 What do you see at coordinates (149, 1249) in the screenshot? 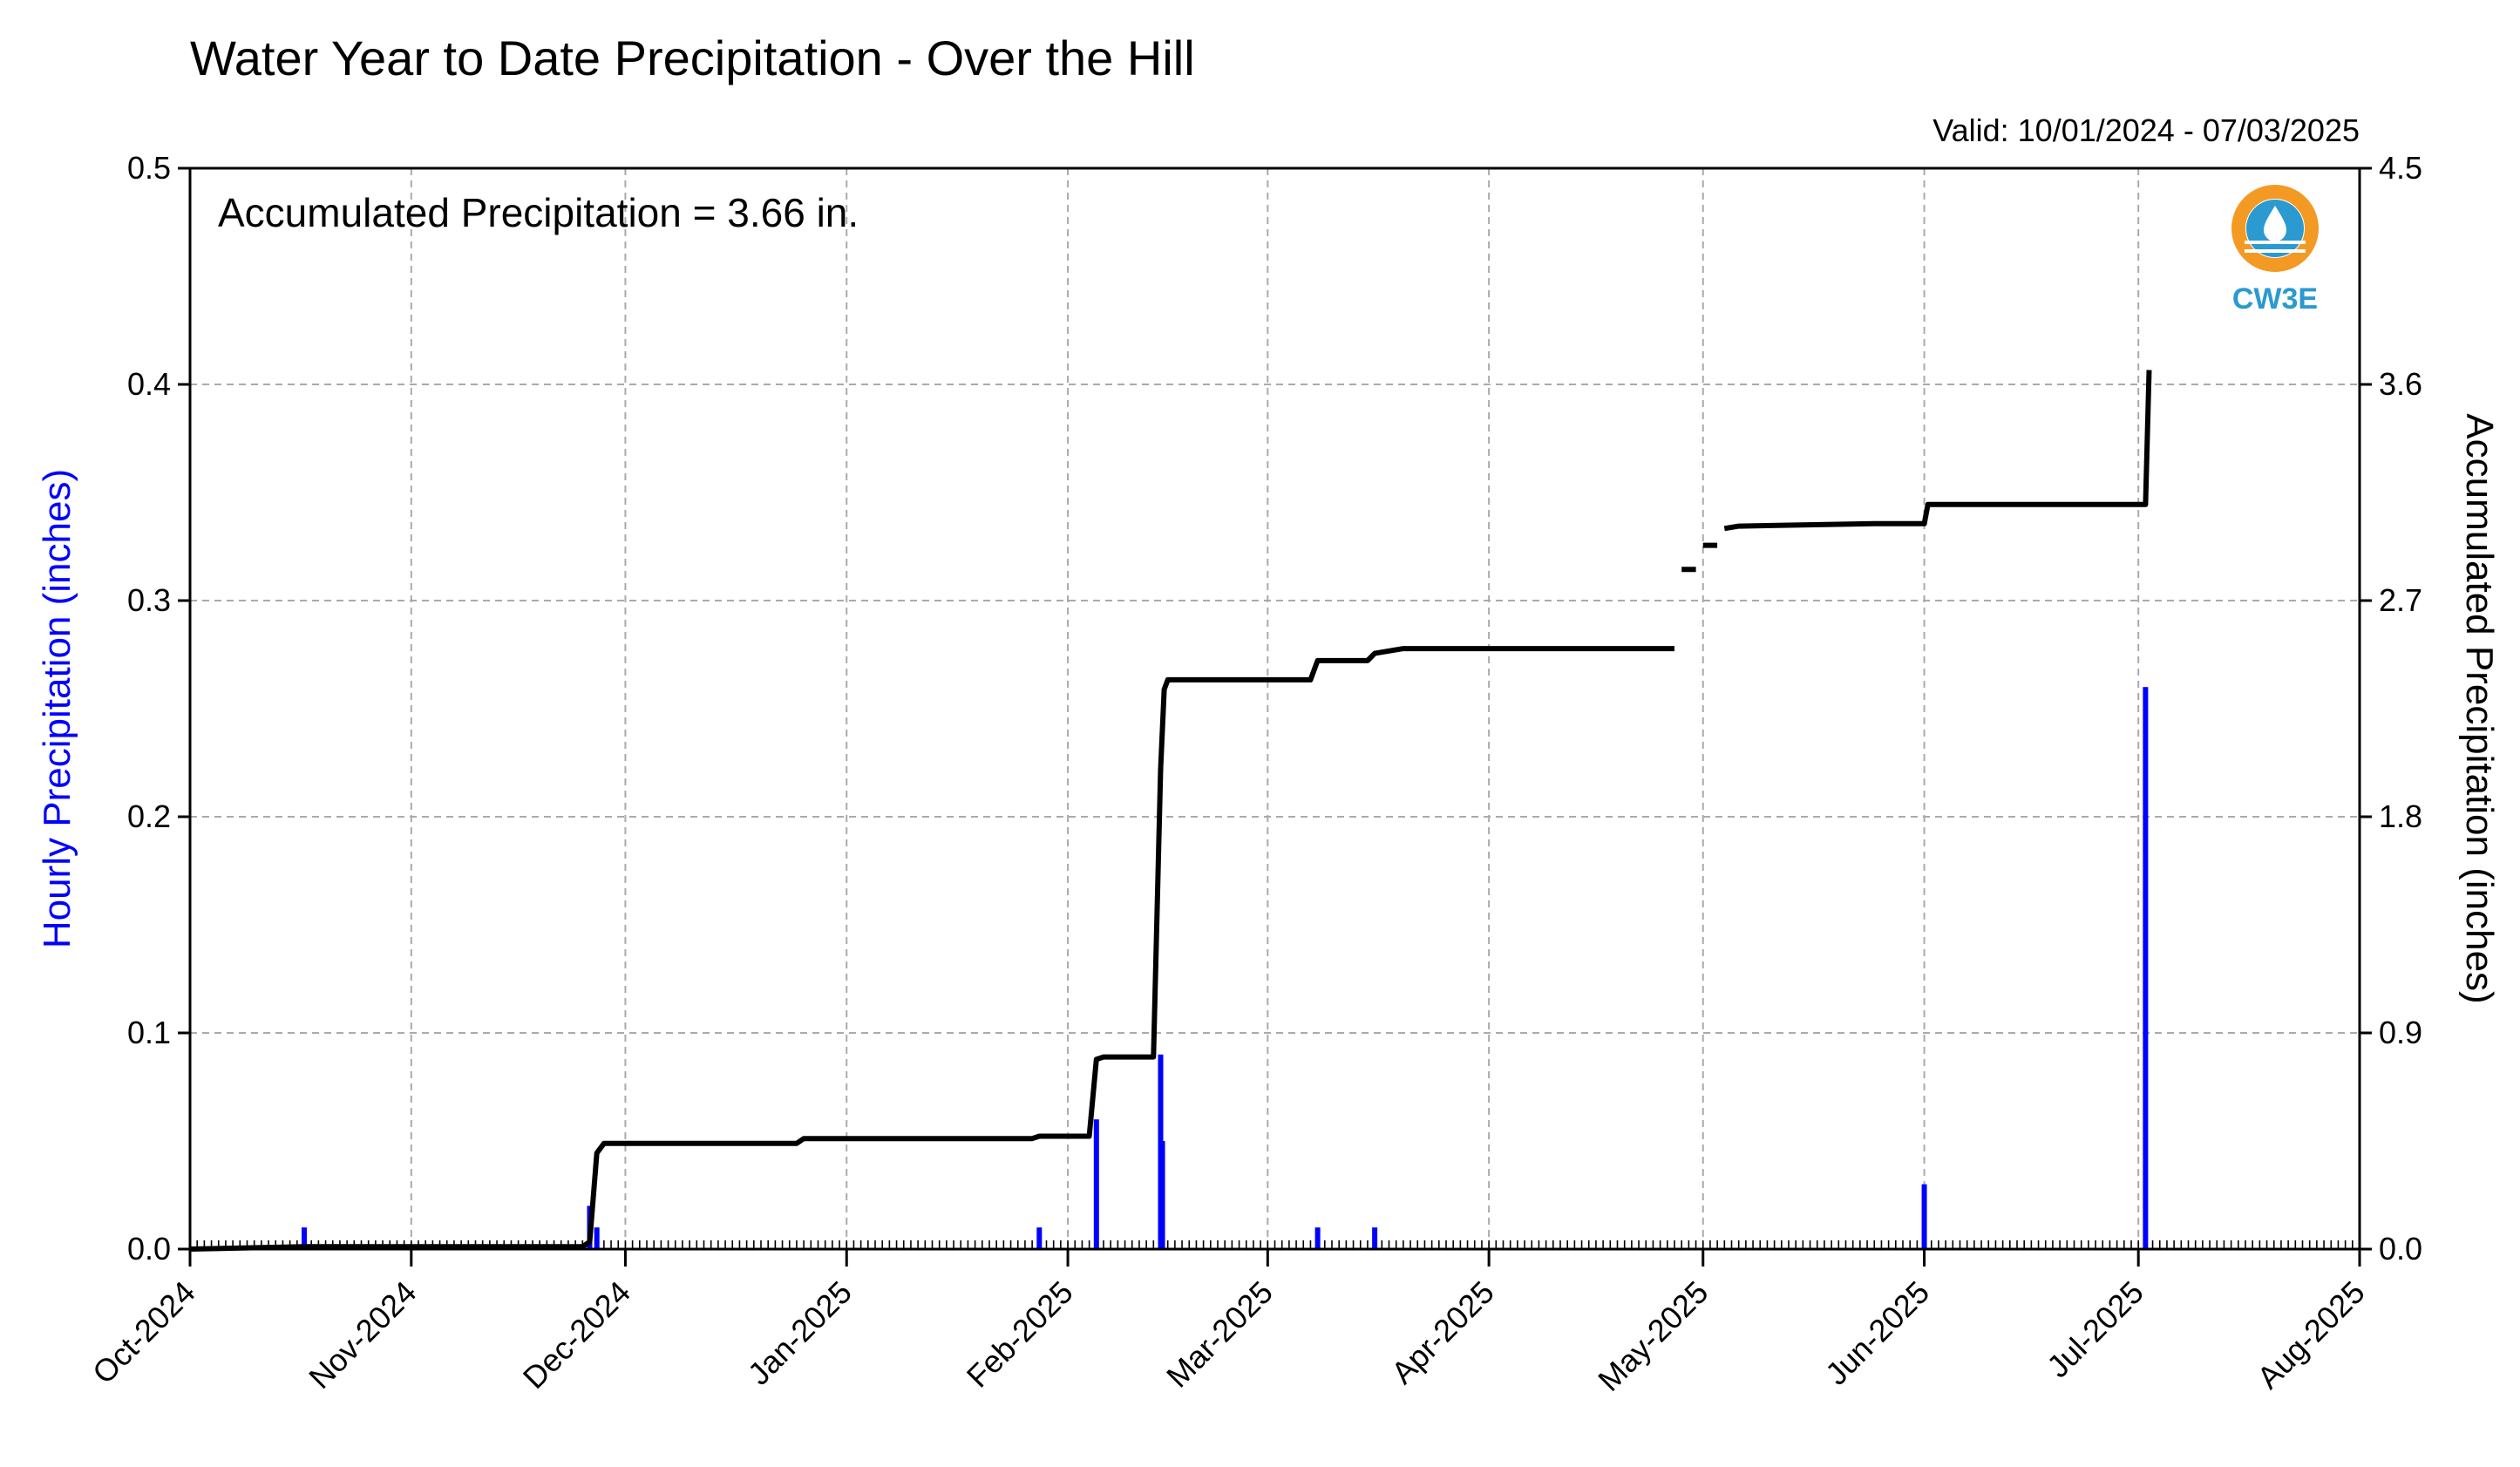
I see `y-left-tick-label: 0.0` at bounding box center [149, 1249].